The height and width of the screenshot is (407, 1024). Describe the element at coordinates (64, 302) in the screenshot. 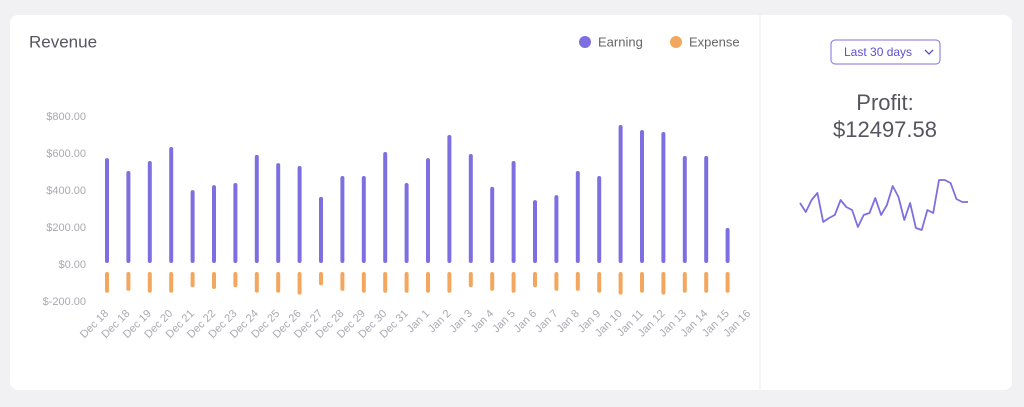

I see `y-tick-label: $-200.00` at that location.